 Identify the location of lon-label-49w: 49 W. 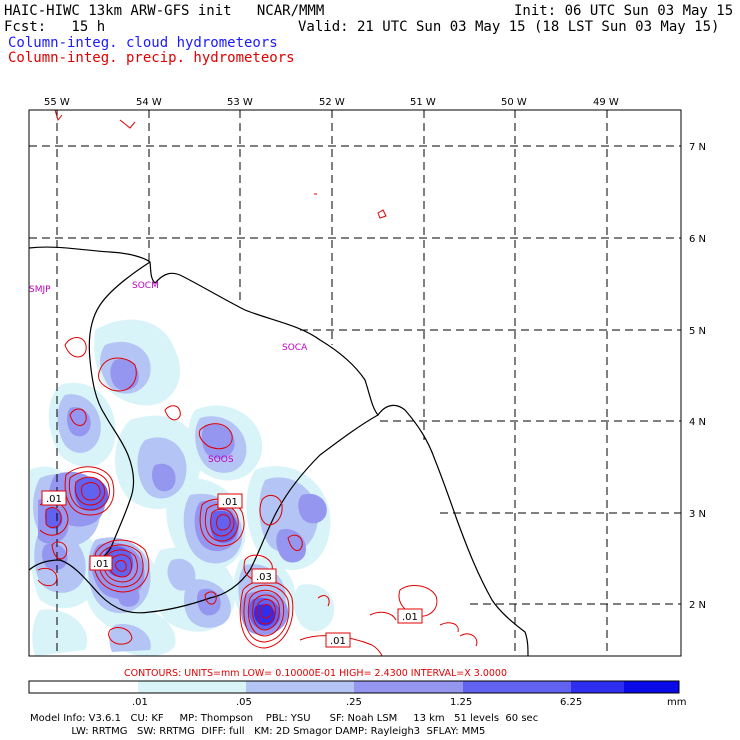
(606, 102).